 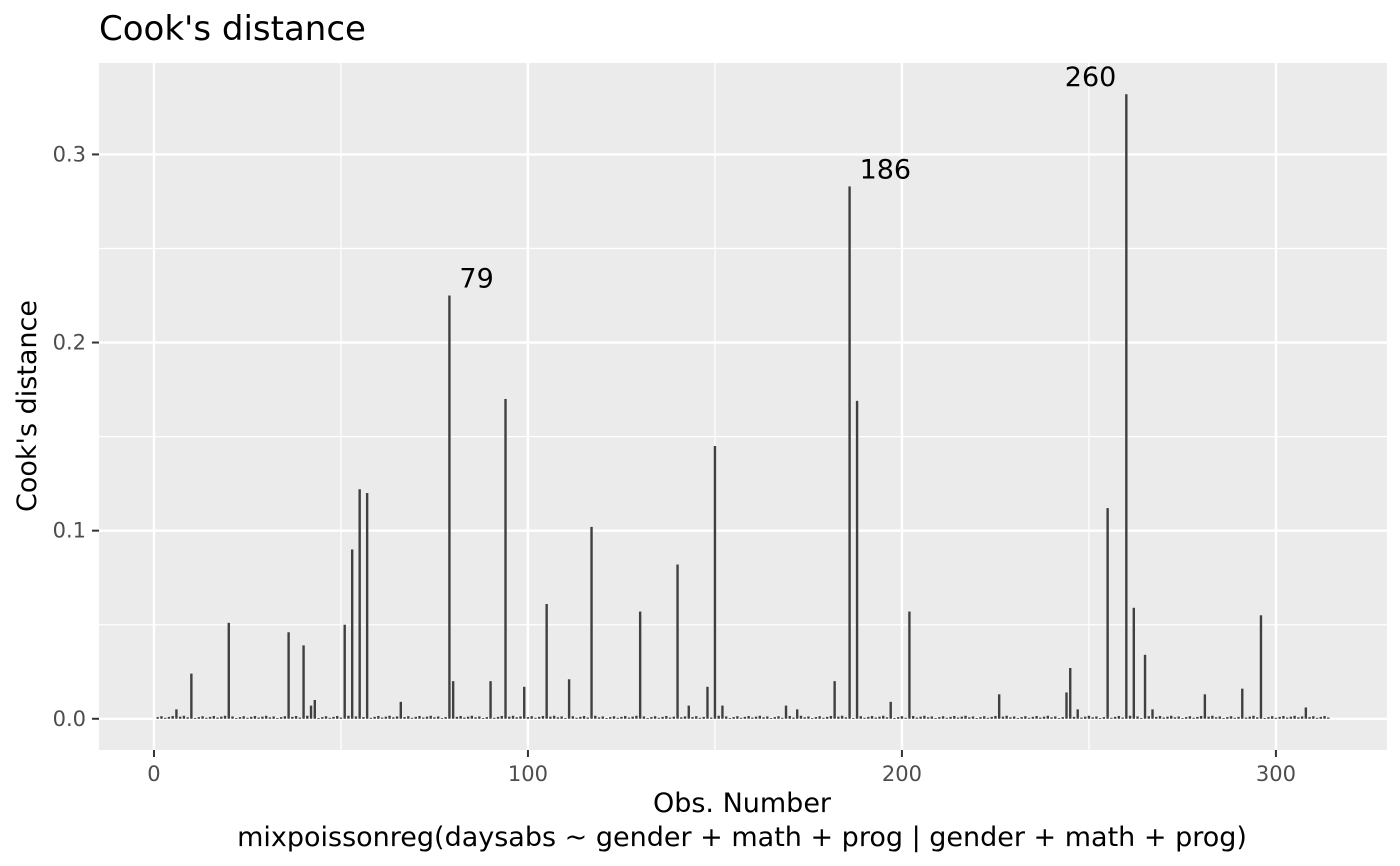 I want to click on peak-label-260: 260, so click(x=1091, y=77).